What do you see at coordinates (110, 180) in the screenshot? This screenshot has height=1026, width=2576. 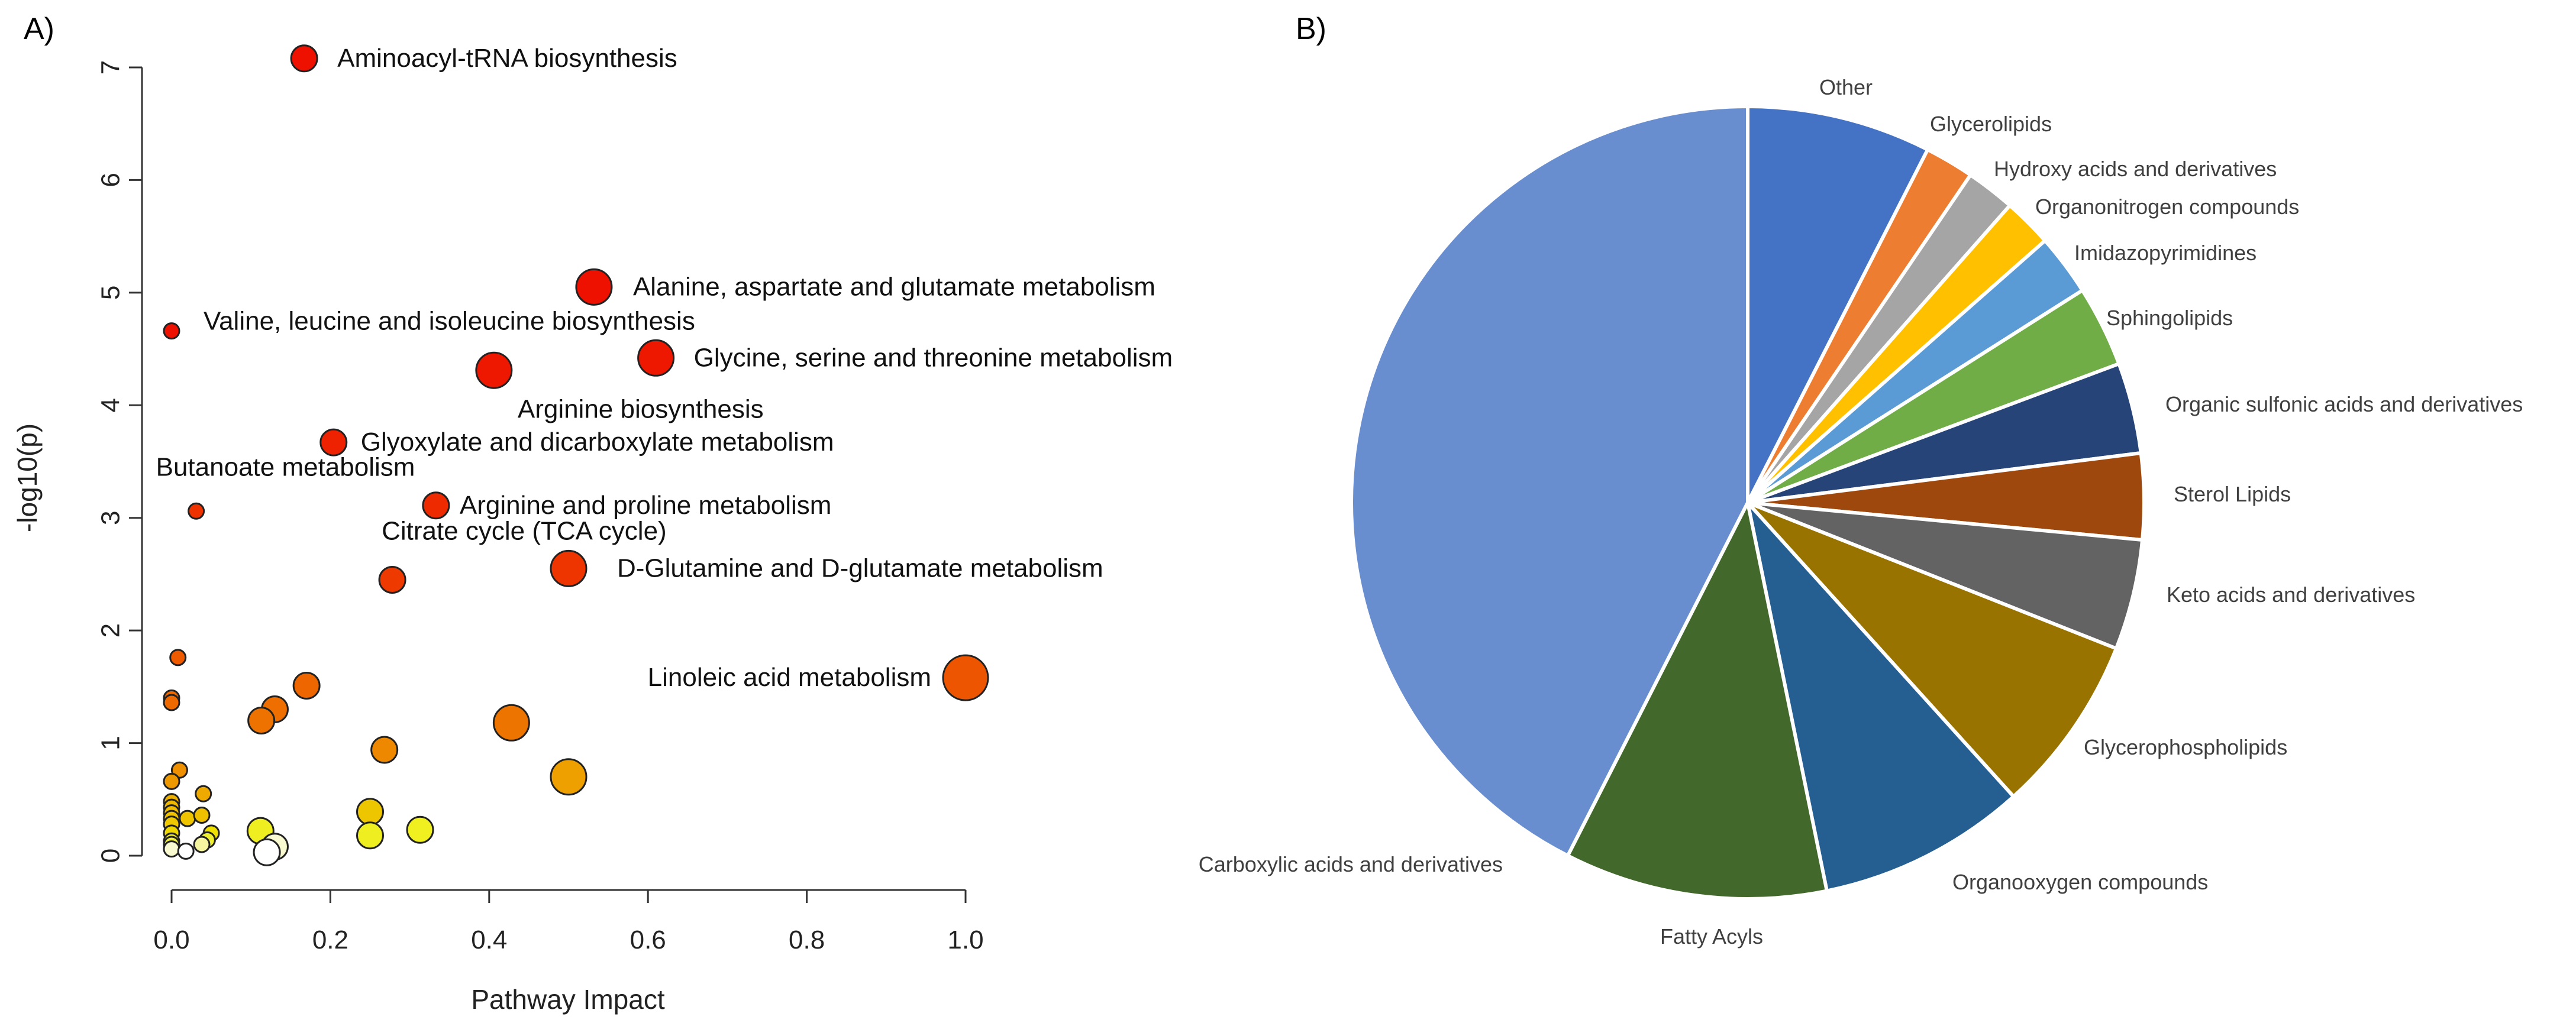 I see `y-tick-label: 6` at bounding box center [110, 180].